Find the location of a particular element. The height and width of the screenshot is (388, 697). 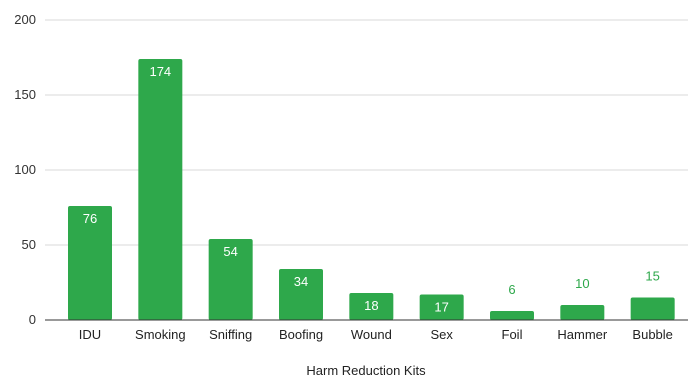

x-axis-title: Harm Reduction Kits is located at coordinates (366, 370).